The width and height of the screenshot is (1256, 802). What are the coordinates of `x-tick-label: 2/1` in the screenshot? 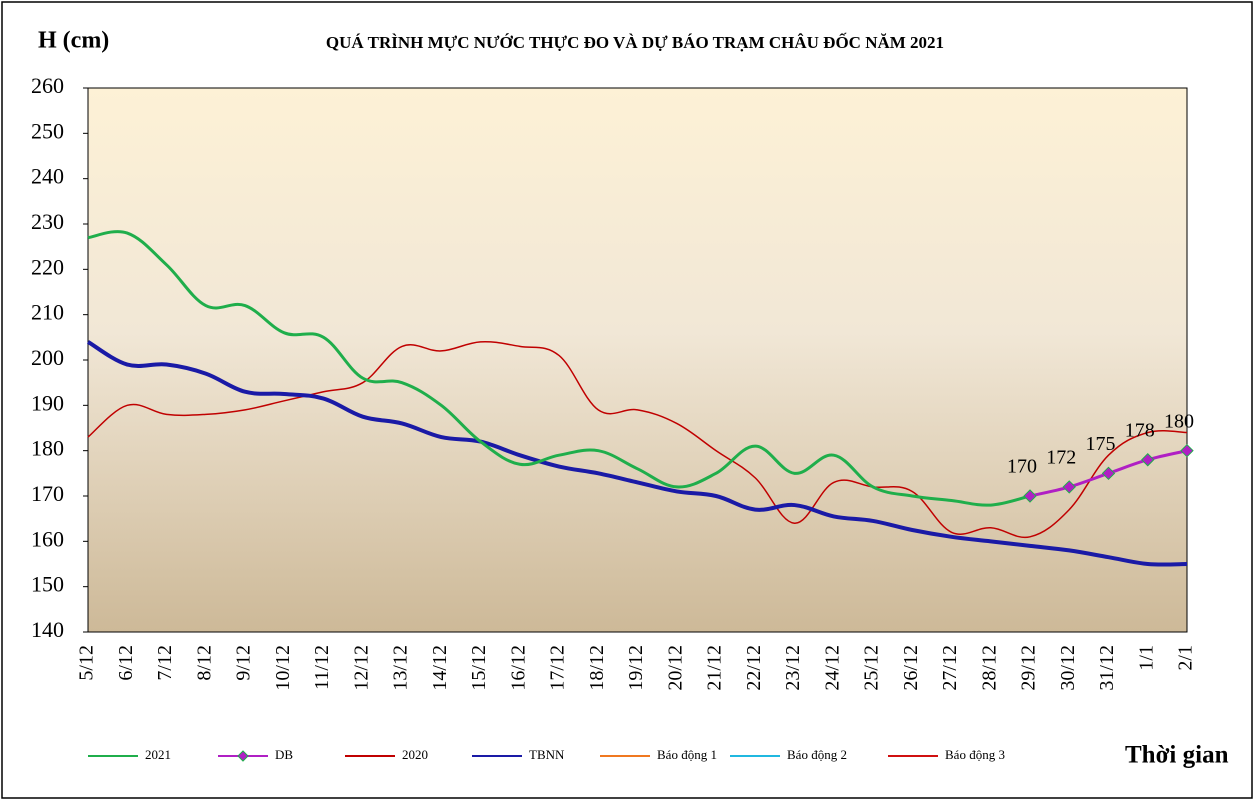 It's located at (1186, 658).